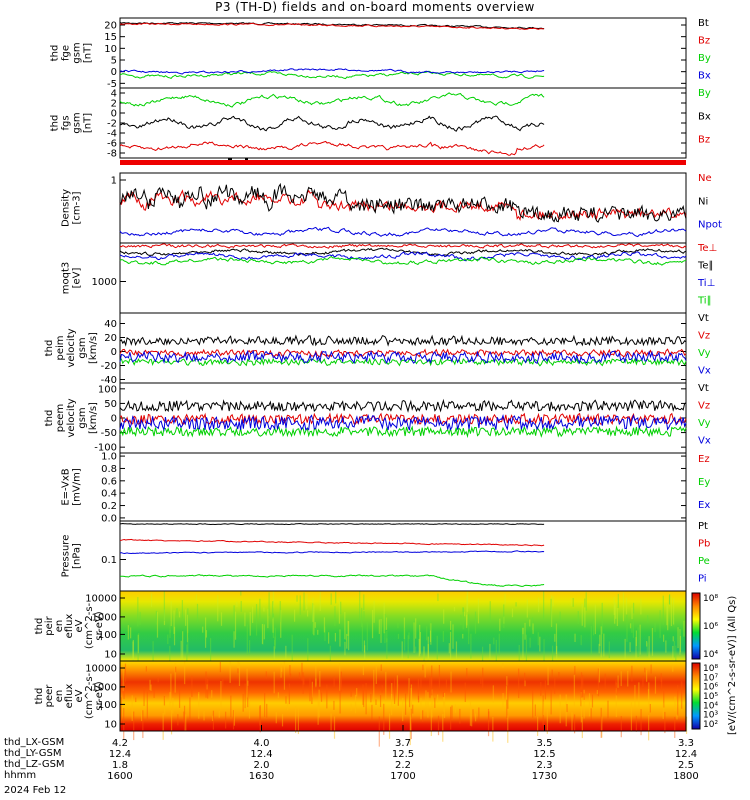 Image resolution: width=750 pixels, height=800 pixels. I want to click on panel-frame, so click(403, 53).